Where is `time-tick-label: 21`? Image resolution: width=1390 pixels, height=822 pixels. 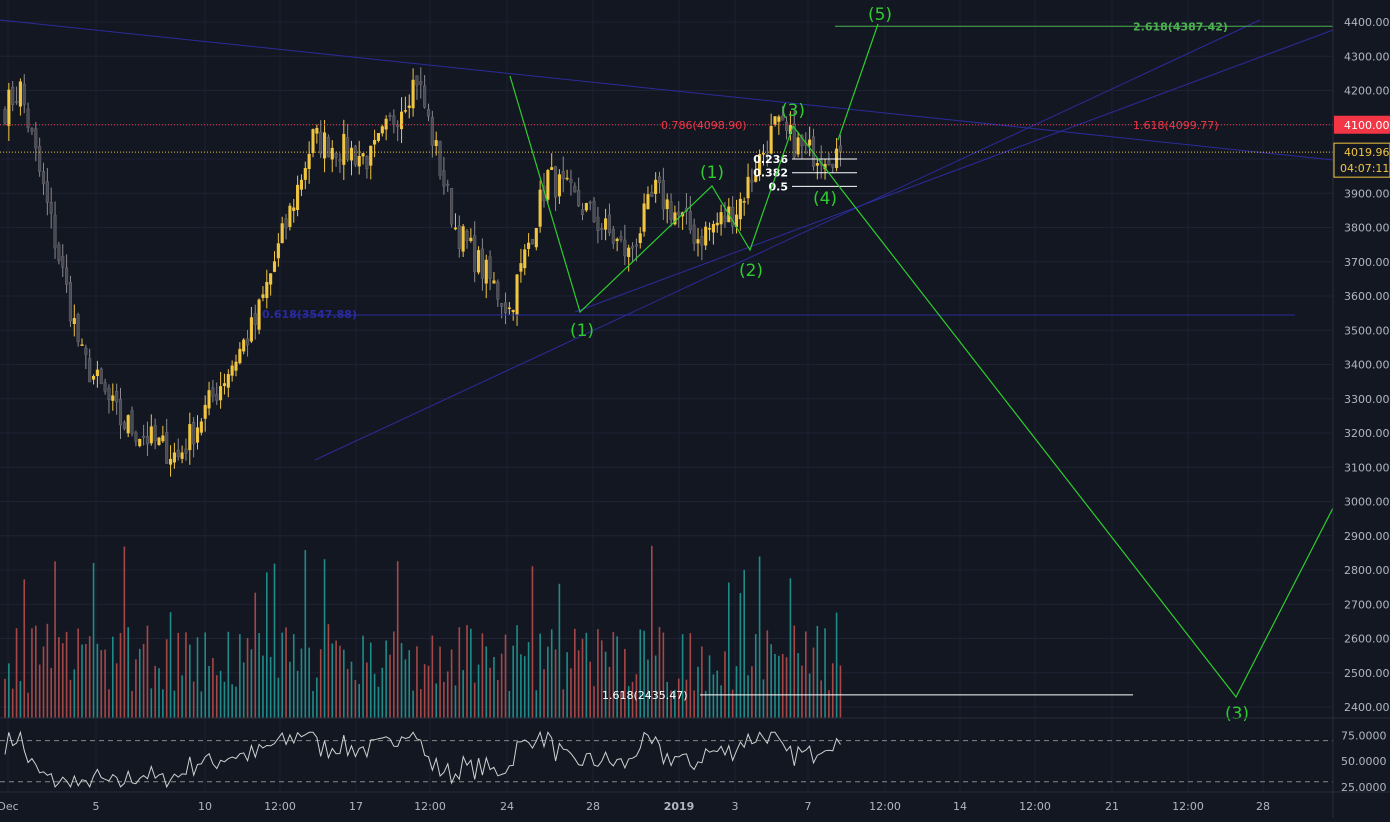 time-tick-label: 21 is located at coordinates (1112, 806).